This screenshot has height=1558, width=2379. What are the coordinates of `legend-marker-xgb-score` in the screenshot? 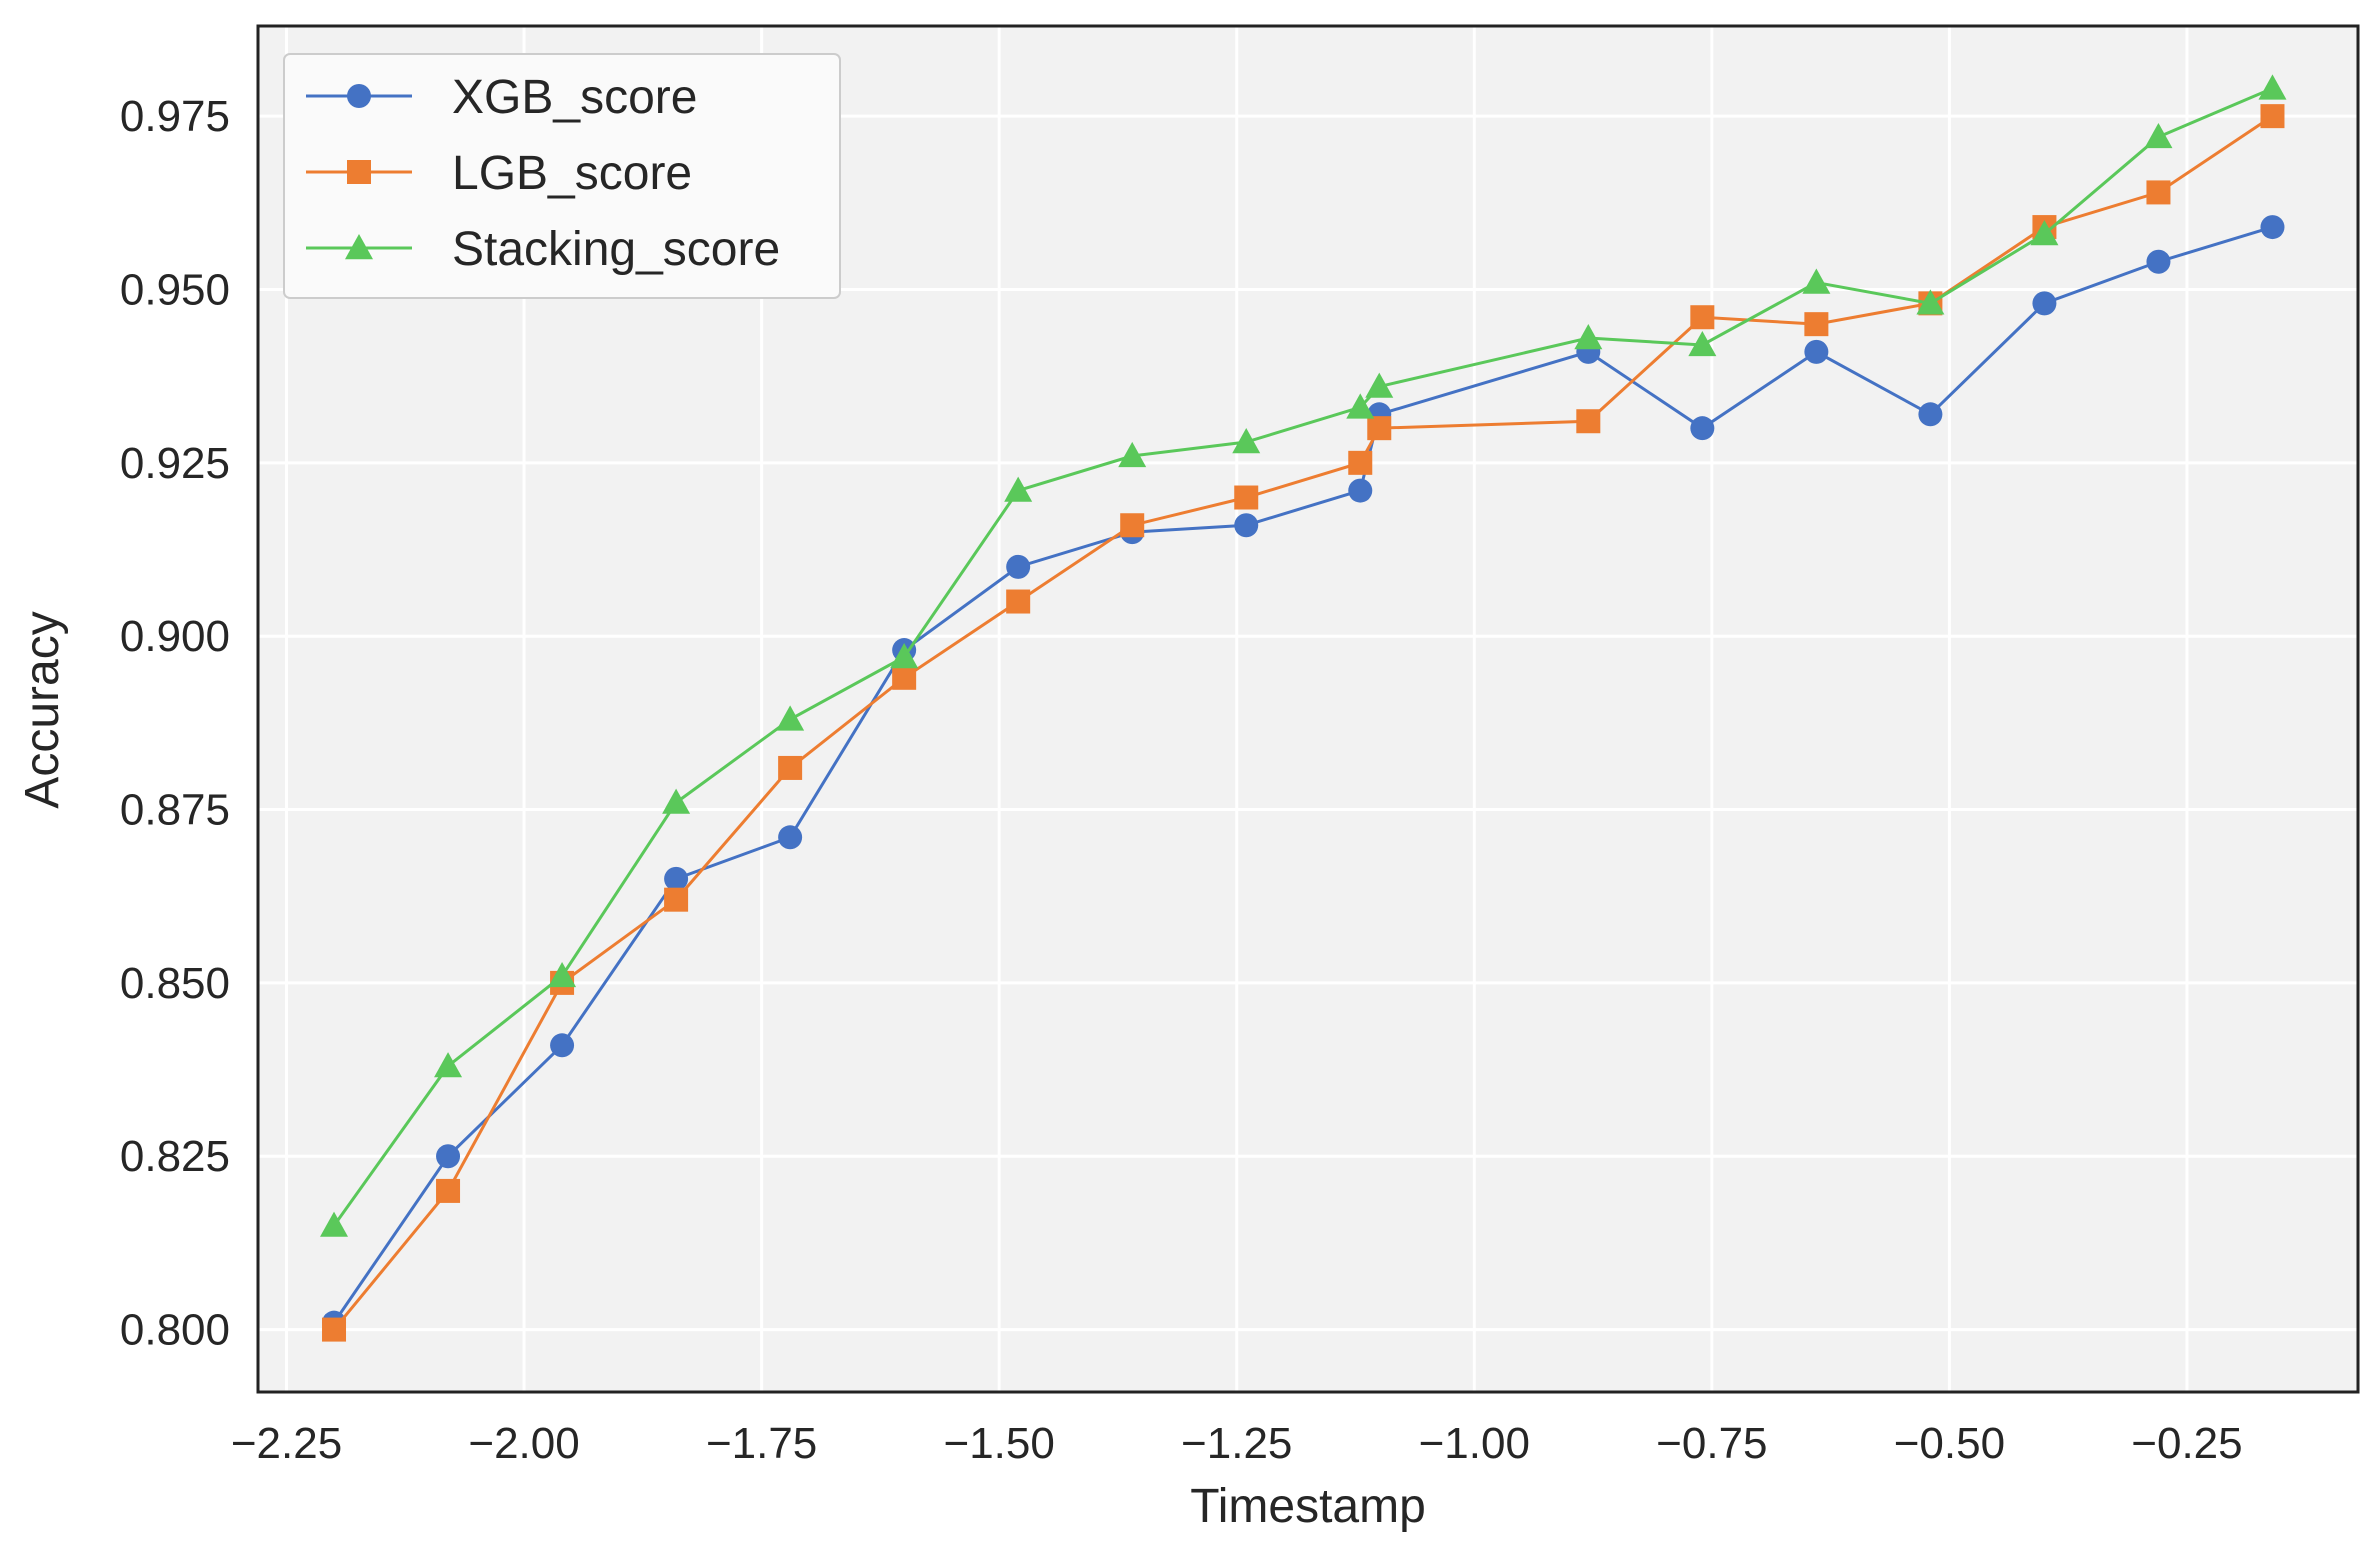 It's located at (359, 96).